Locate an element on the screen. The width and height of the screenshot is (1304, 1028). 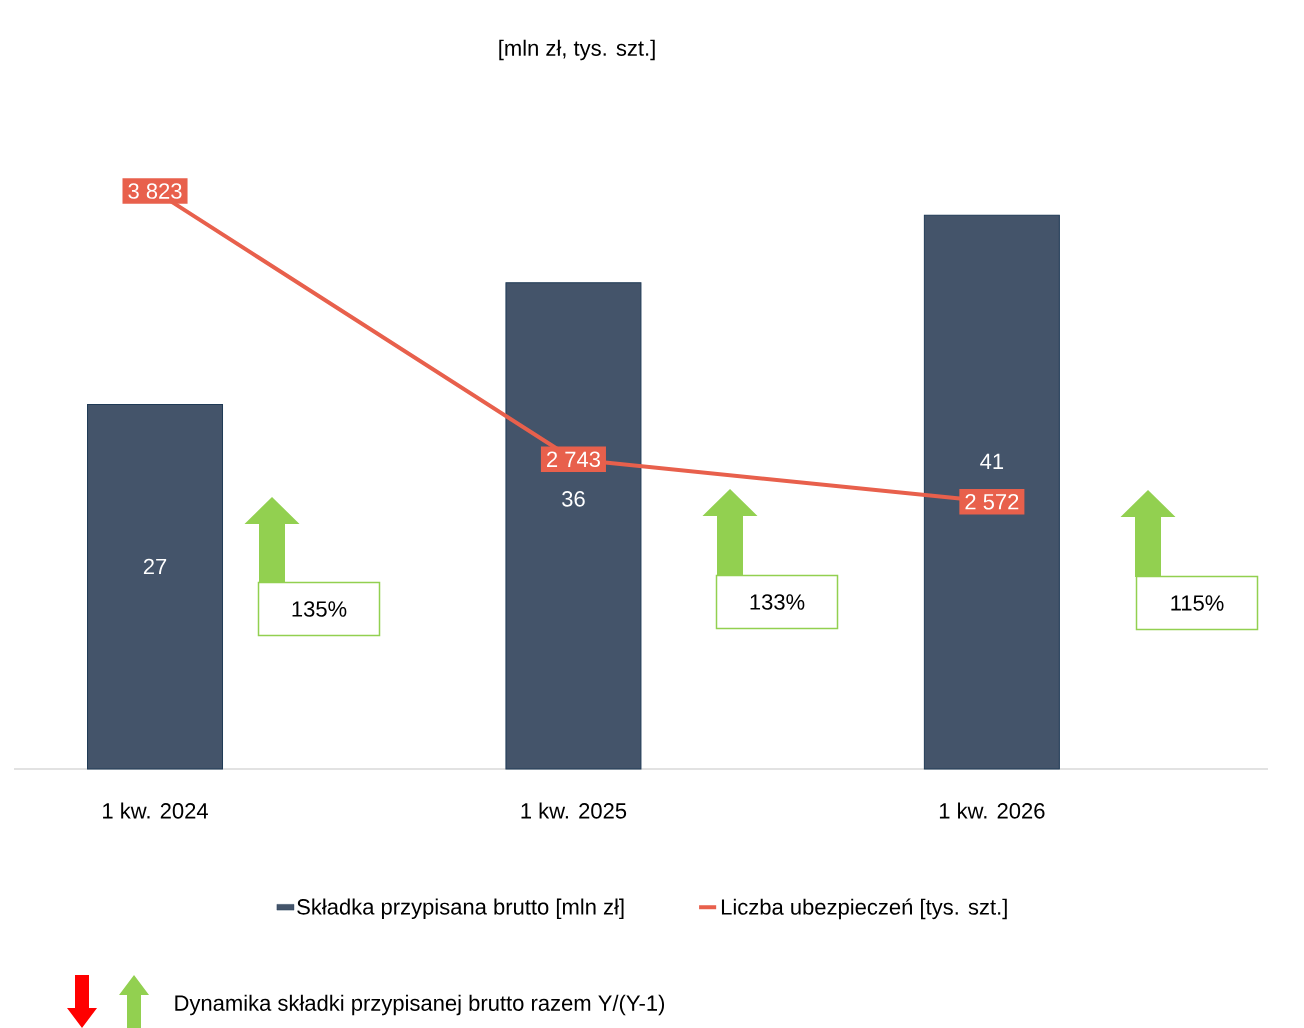
annotation: 115% is located at coordinates (1197, 603).